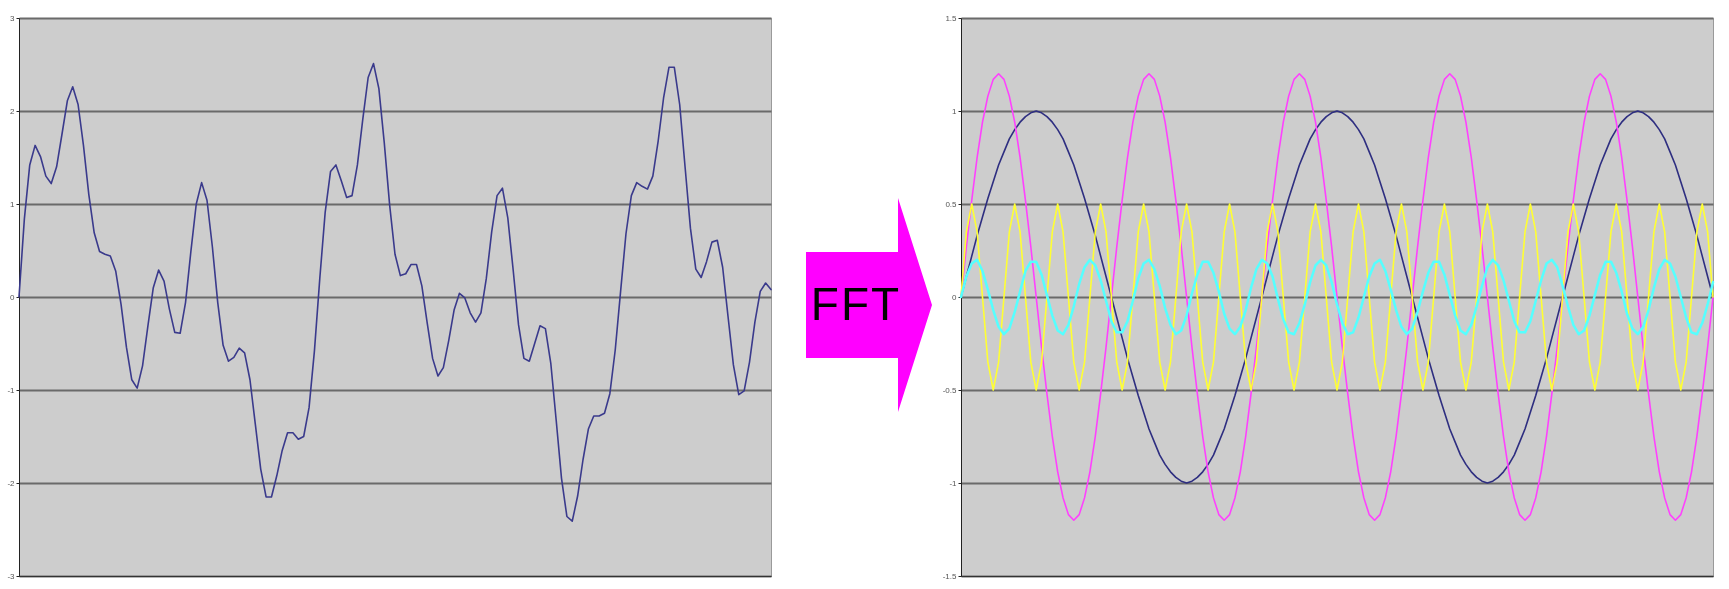  What do you see at coordinates (950, 390) in the screenshot?
I see `y-tick-label: -0.5` at bounding box center [950, 390].